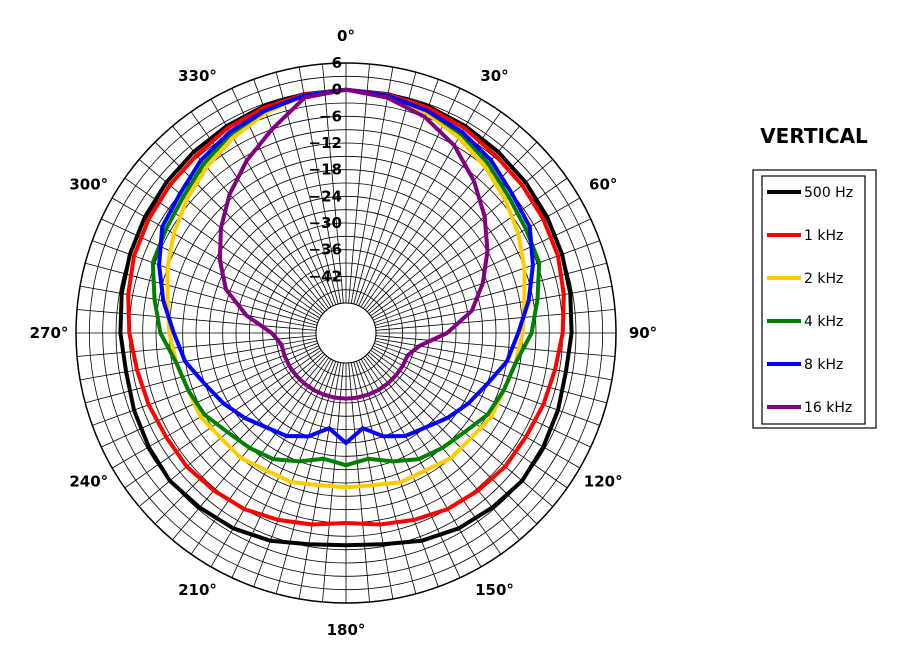 The height and width of the screenshot is (652, 917). Describe the element at coordinates (346, 630) in the screenshot. I see `angle-tick-label: 180°` at that location.